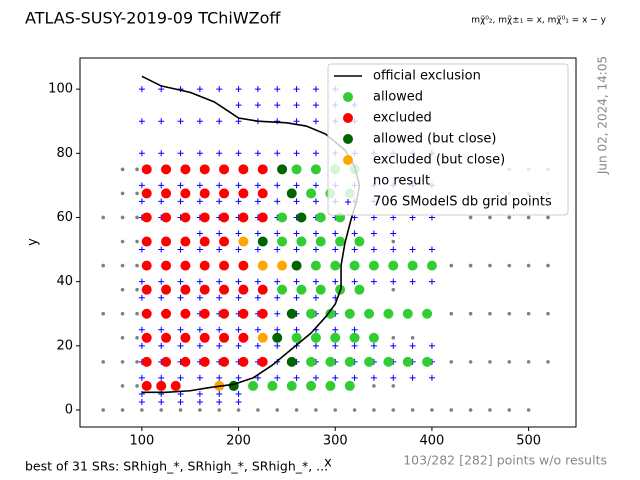 This screenshot has width=640, height=480. Describe the element at coordinates (335, 441) in the screenshot. I see `x-tick-label: 300` at that location.